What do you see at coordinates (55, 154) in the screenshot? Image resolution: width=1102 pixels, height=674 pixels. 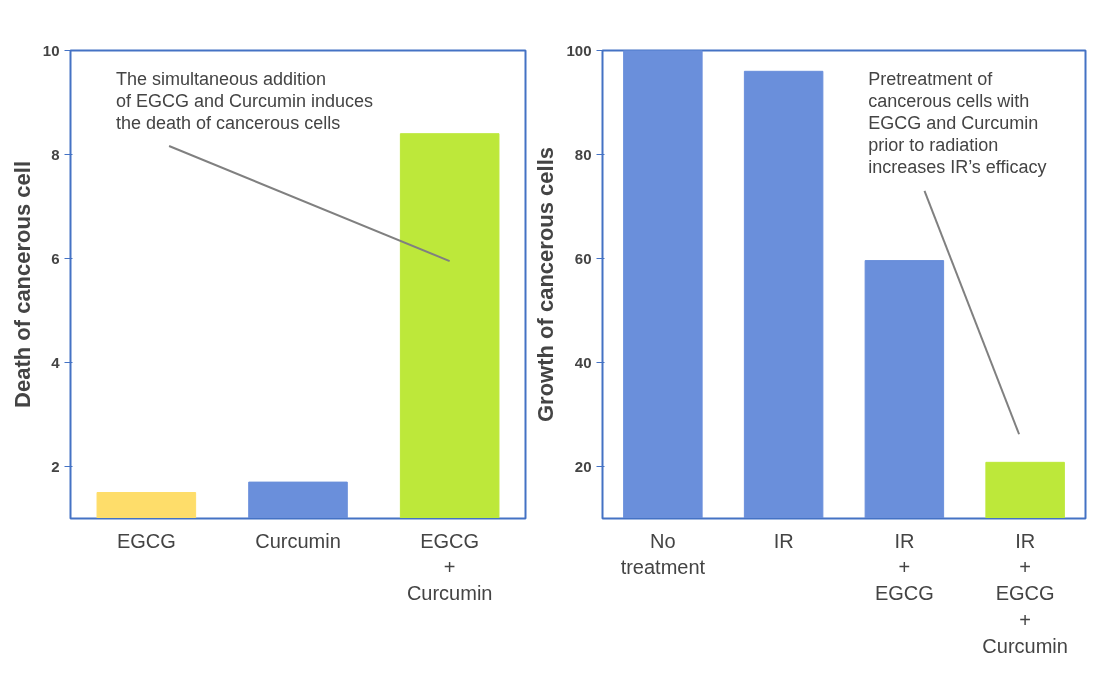 I see `y-tick-label: 8` at bounding box center [55, 154].